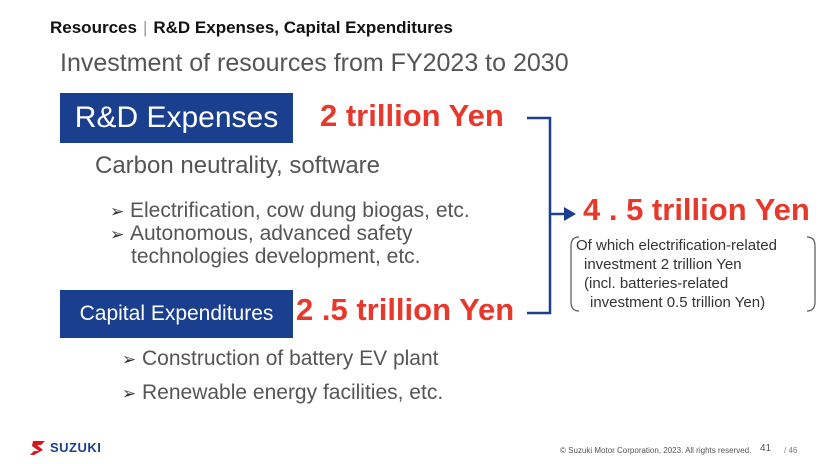 This screenshot has height=464, width=820. Describe the element at coordinates (303, 27) in the screenshot. I see `header-topic: R&D Expenses, Capital Expenditures` at that location.